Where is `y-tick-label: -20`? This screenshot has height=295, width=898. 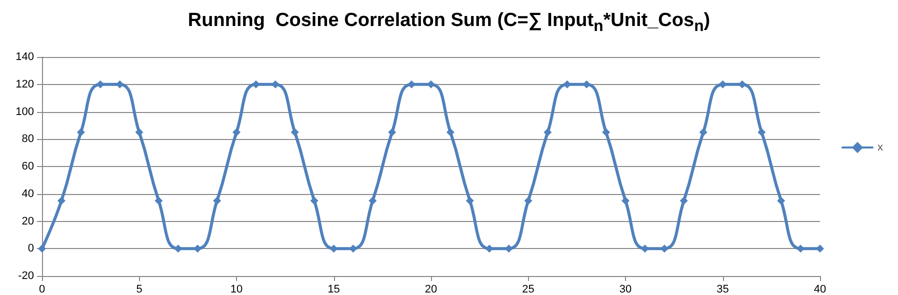
y-tick-label: -20 is located at coordinates (26, 276).